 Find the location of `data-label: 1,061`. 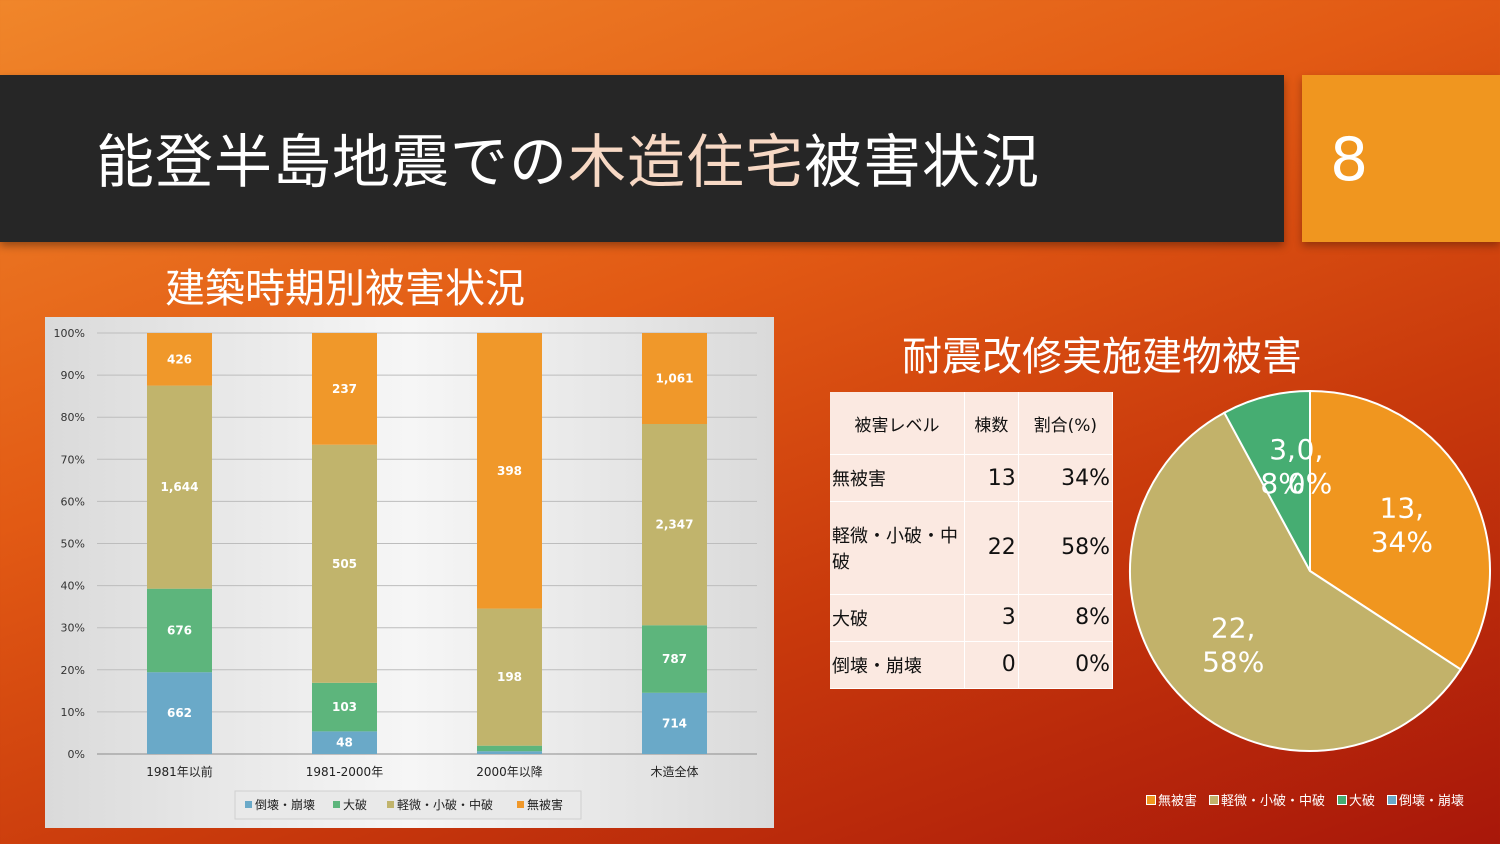

data-label: 1,061 is located at coordinates (675, 378).